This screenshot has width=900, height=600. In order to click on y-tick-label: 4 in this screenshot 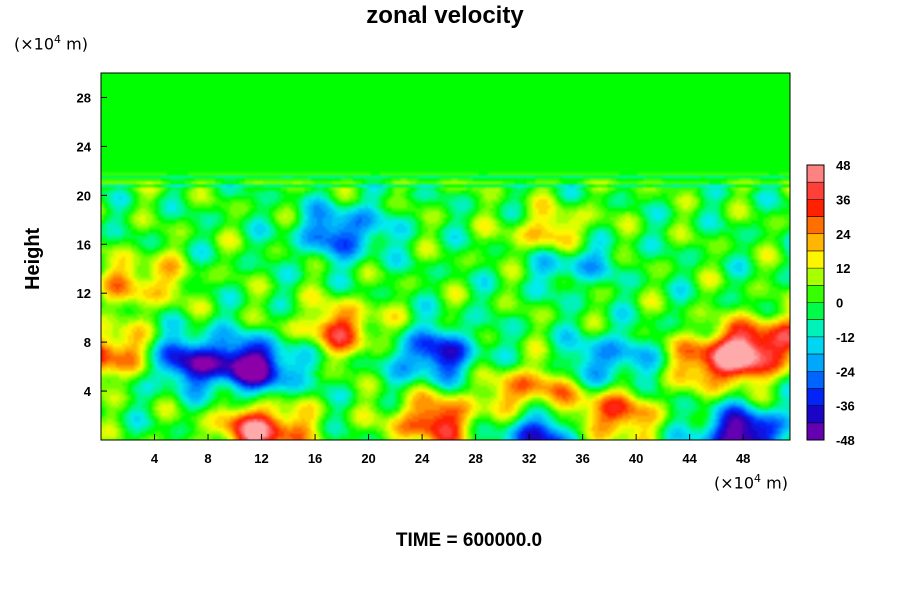, I will do `click(88, 391)`.